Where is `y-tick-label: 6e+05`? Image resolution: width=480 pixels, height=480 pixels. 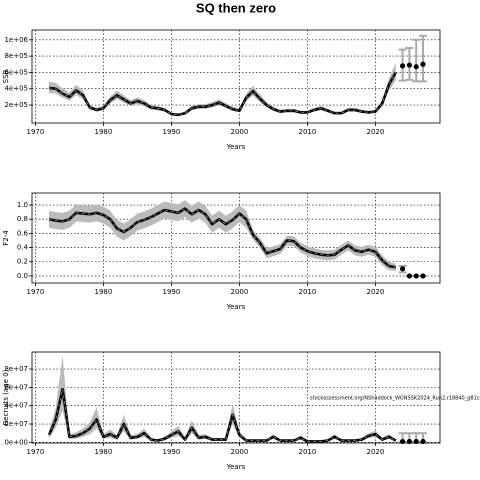
y-tick-label: 6e+05 is located at coordinates (16, 72).